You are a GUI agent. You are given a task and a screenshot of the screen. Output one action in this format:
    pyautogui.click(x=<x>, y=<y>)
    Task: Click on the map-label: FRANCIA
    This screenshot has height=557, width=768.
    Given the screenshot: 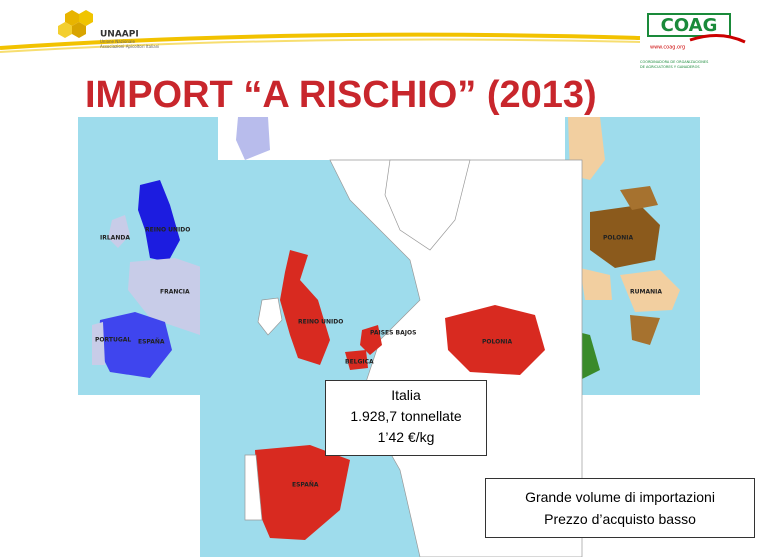 What is the action you would take?
    pyautogui.click(x=175, y=292)
    